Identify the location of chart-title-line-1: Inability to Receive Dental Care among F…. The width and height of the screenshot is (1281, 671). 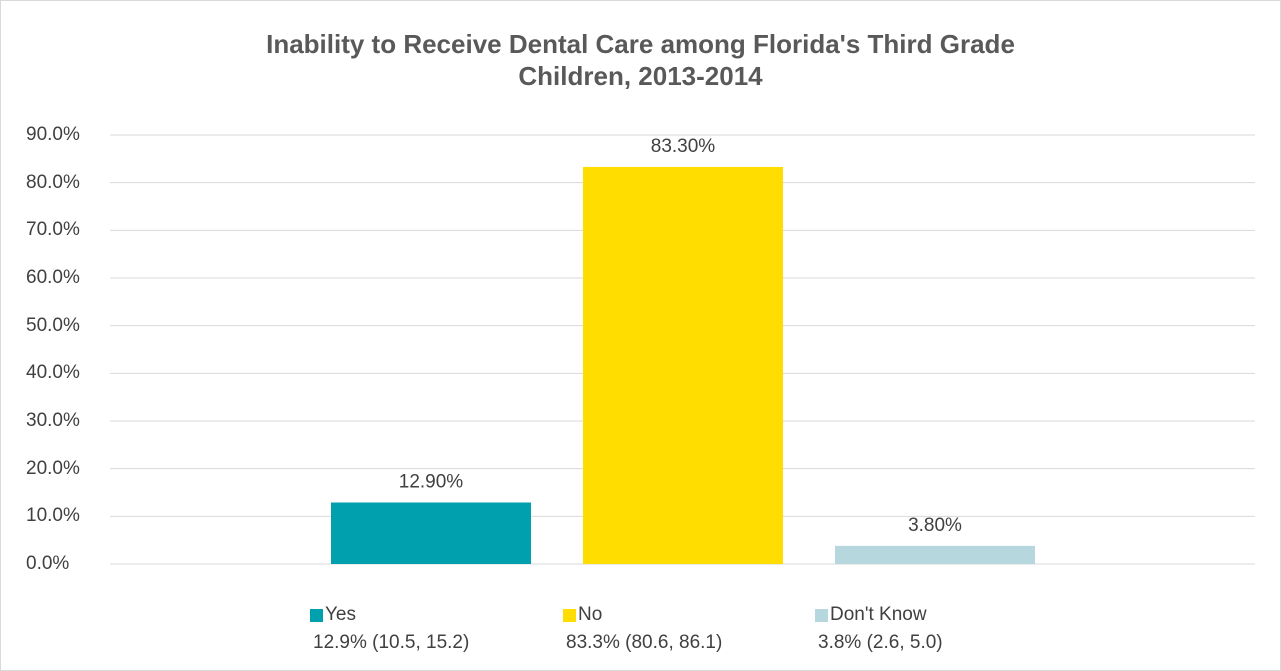
(640, 44).